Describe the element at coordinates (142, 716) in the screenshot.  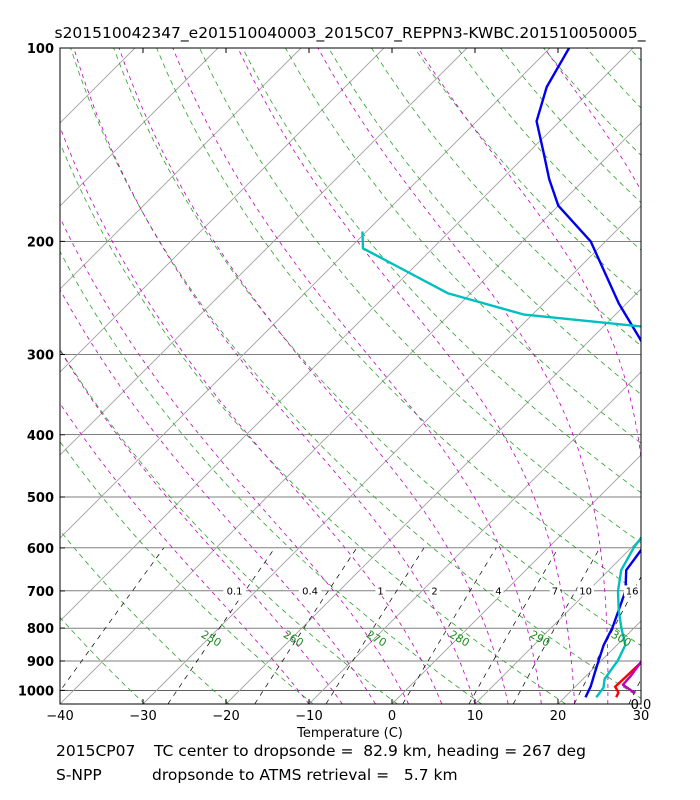
I see `x-tick-label: −30` at that location.